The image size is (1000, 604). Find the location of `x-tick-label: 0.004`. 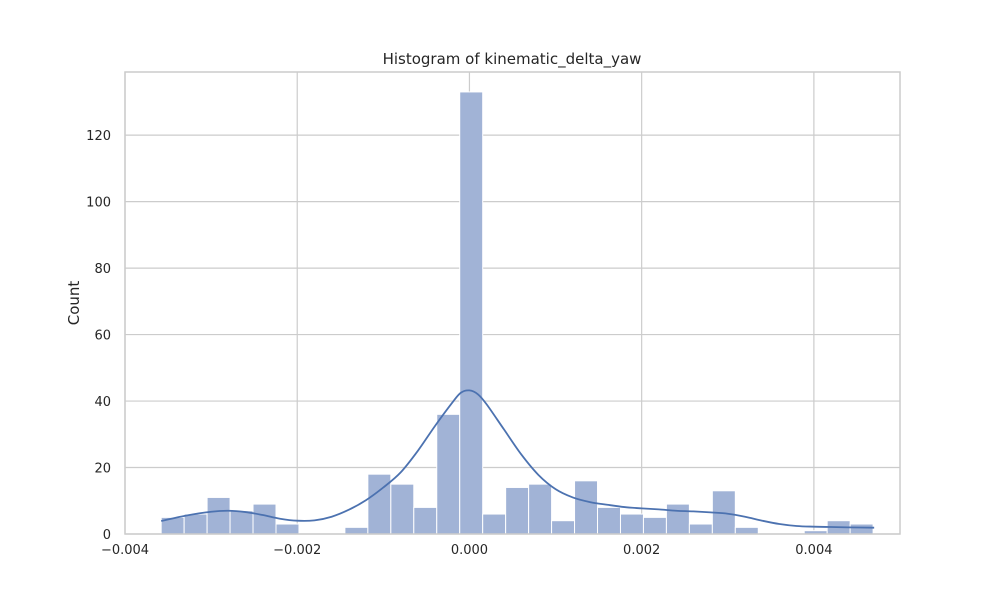

x-tick-label: 0.004 is located at coordinates (813, 550).